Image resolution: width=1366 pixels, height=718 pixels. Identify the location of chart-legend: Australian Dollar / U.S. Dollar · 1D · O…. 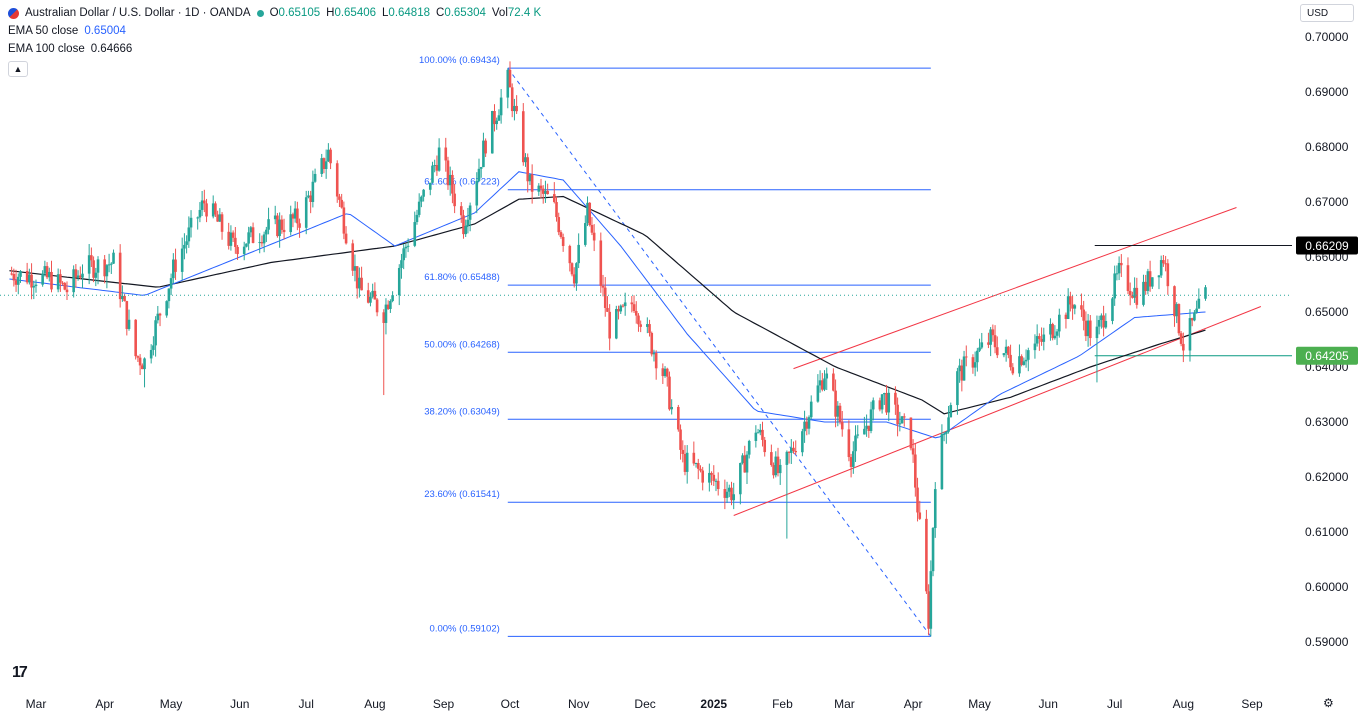
(274, 31).